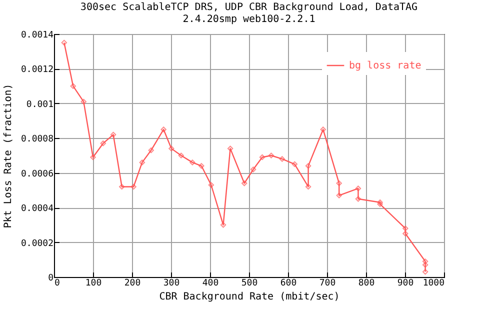 The height and width of the screenshot is (320, 480). I want to click on x-axis-title: CBR Background Rate (mbit/sec), so click(249, 297).